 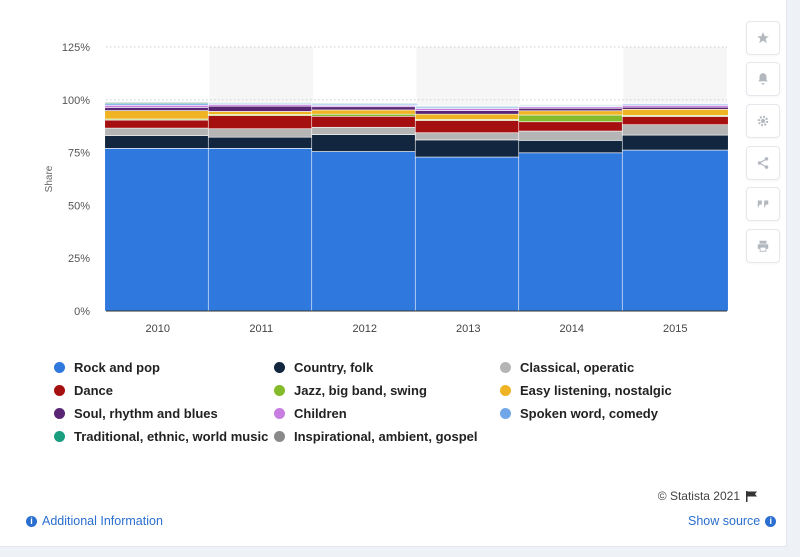 I want to click on show-source-link: Show source i, so click(x=732, y=521).